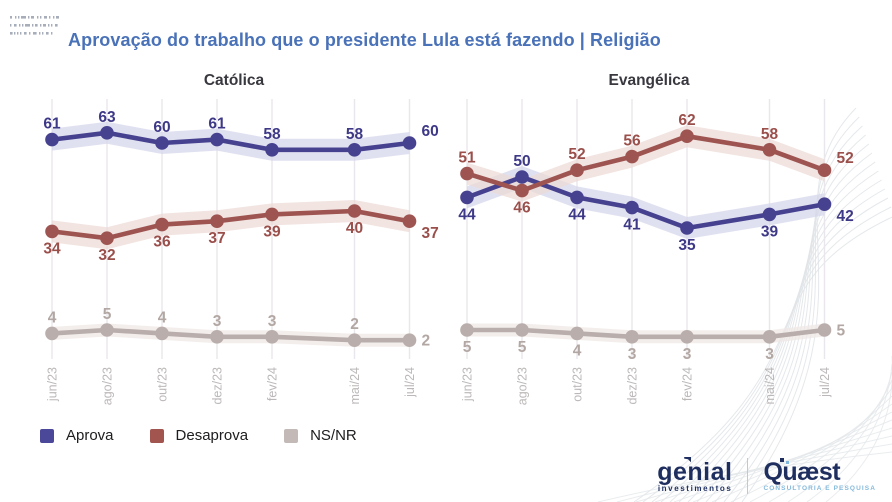 Image resolution: width=892 pixels, height=502 pixels. I want to click on svg-text: 34, so click(52, 248).